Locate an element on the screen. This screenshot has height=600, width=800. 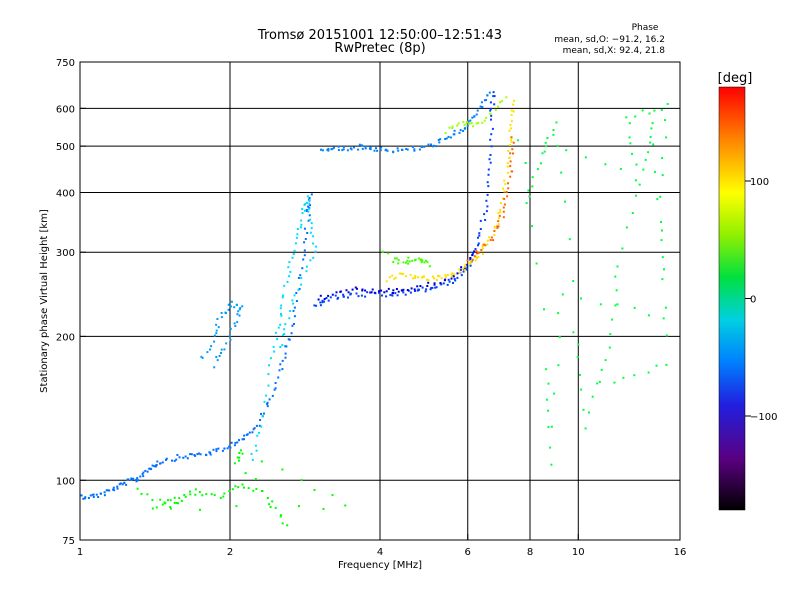
phase-x-stats: mean, sd,X: 92.4, 21.8 is located at coordinates (614, 51).